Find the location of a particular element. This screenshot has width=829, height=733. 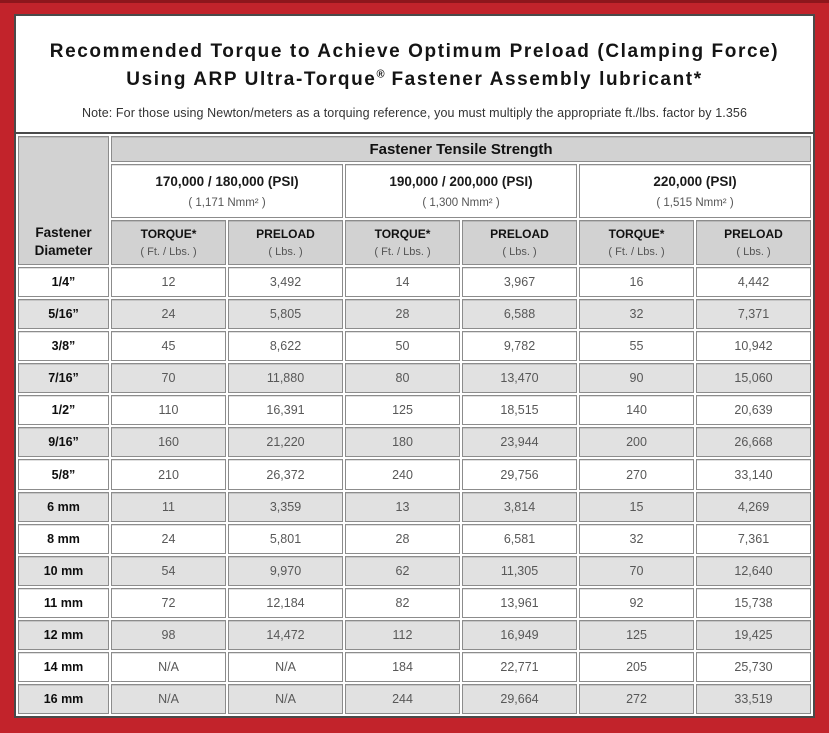

preload-value-cell: 12,184 is located at coordinates (285, 602).